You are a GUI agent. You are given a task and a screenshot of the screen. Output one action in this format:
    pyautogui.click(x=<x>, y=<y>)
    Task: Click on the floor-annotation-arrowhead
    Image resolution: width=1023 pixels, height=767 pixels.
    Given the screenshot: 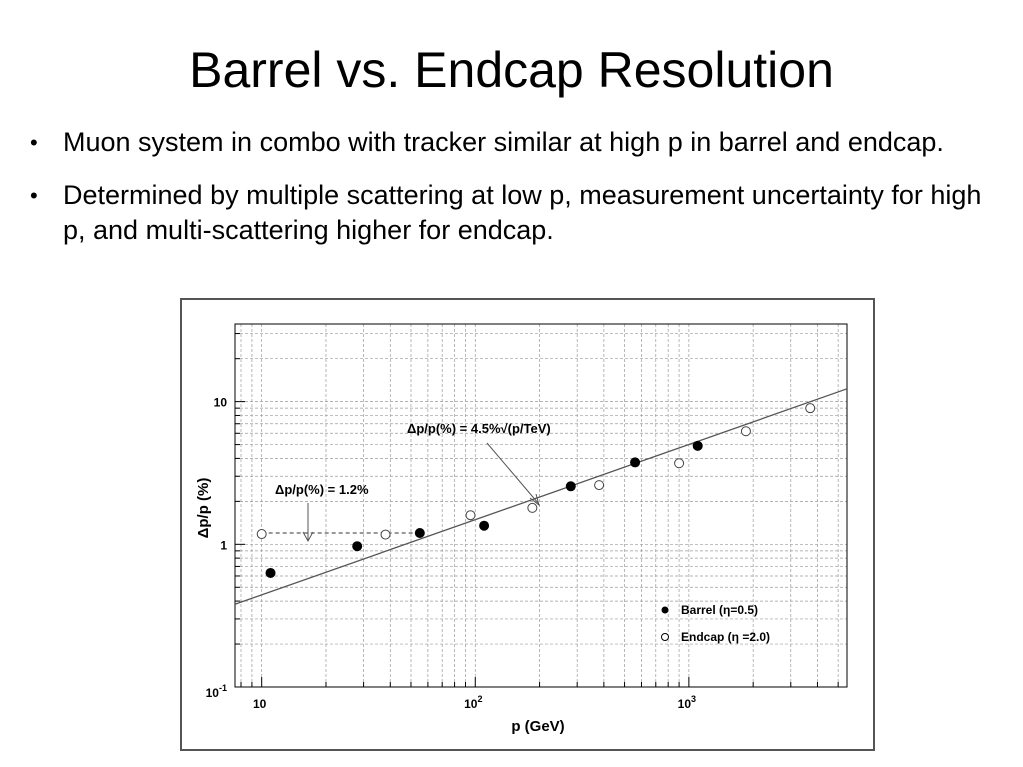 What is the action you would take?
    pyautogui.click(x=308, y=537)
    